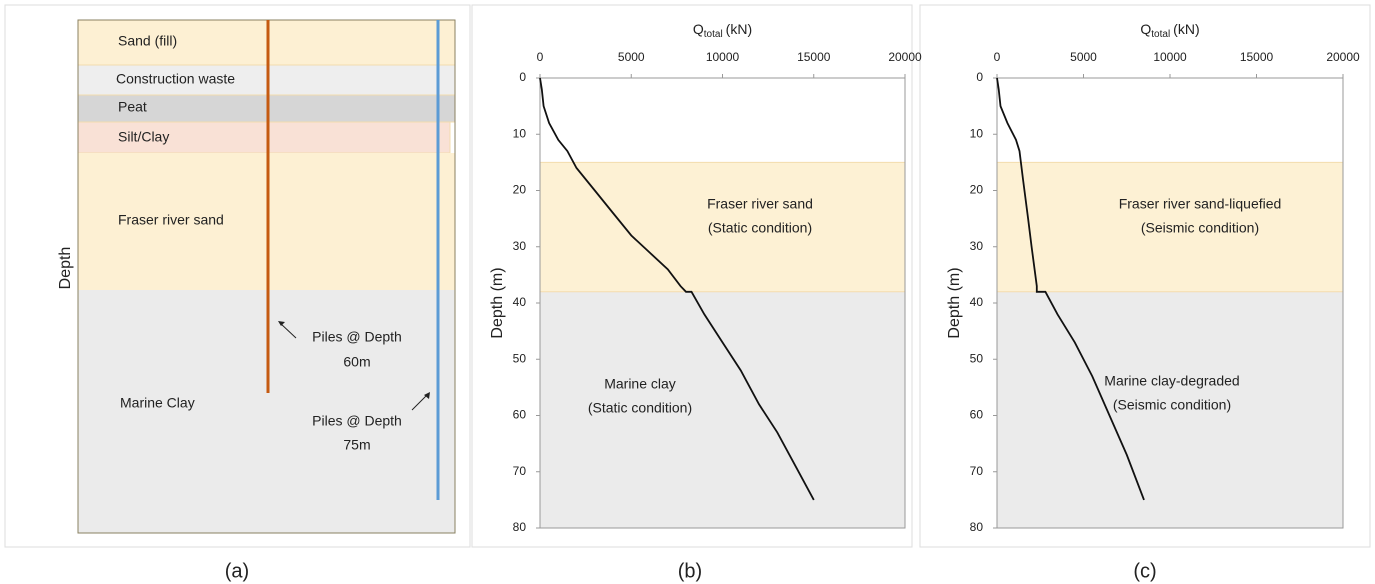  Describe the element at coordinates (640, 384) in the screenshot. I see `band-label: Marine clay` at that location.